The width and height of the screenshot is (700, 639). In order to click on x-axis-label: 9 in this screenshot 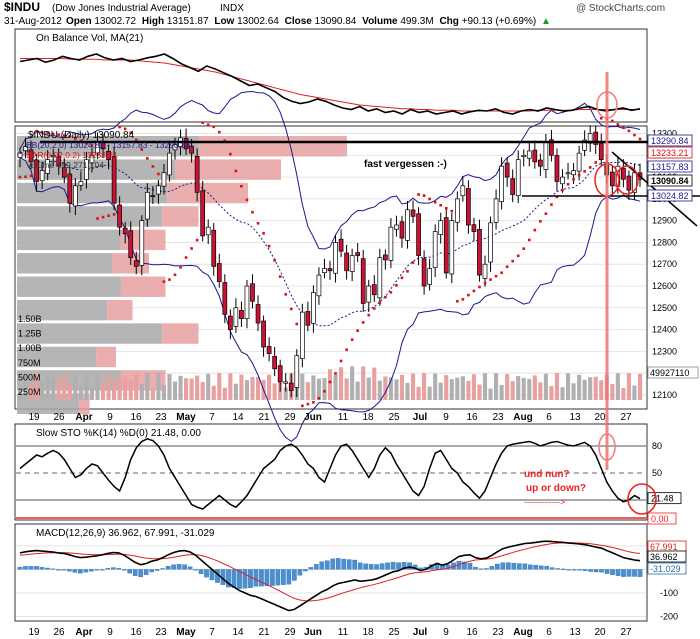, I will do `click(110, 632)`.